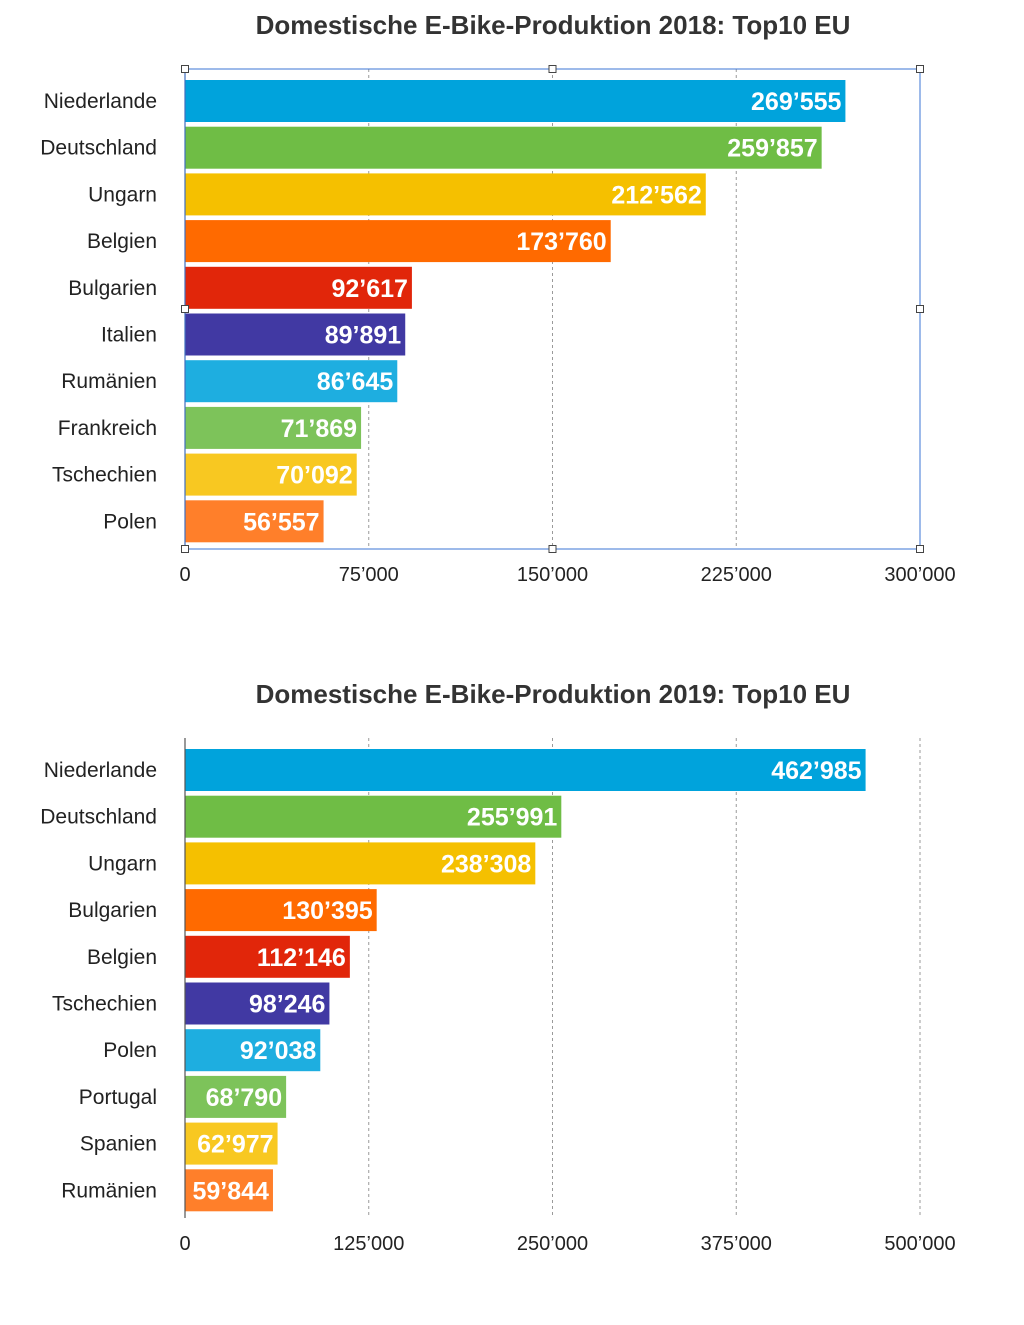 The image size is (1024, 1325). I want to click on value-label: 92’617, so click(369, 289).